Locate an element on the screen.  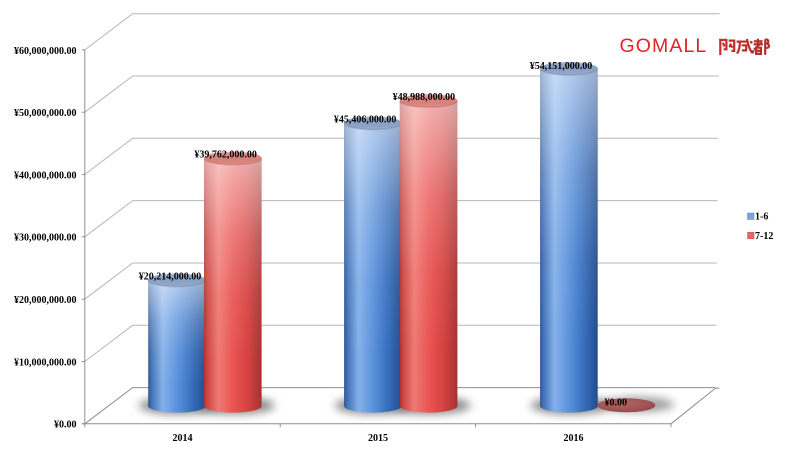
svg-text: 2014 is located at coordinates (183, 438).